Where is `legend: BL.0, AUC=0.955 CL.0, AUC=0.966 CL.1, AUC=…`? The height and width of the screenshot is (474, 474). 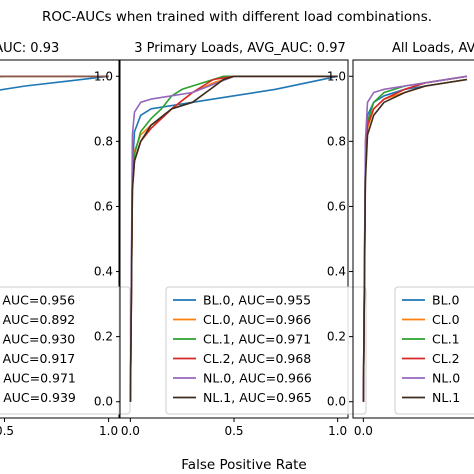 legend: BL.0, AUC=0.955 CL.0, AUC=0.966 CL.1, AUC=… is located at coordinates (266, 350).